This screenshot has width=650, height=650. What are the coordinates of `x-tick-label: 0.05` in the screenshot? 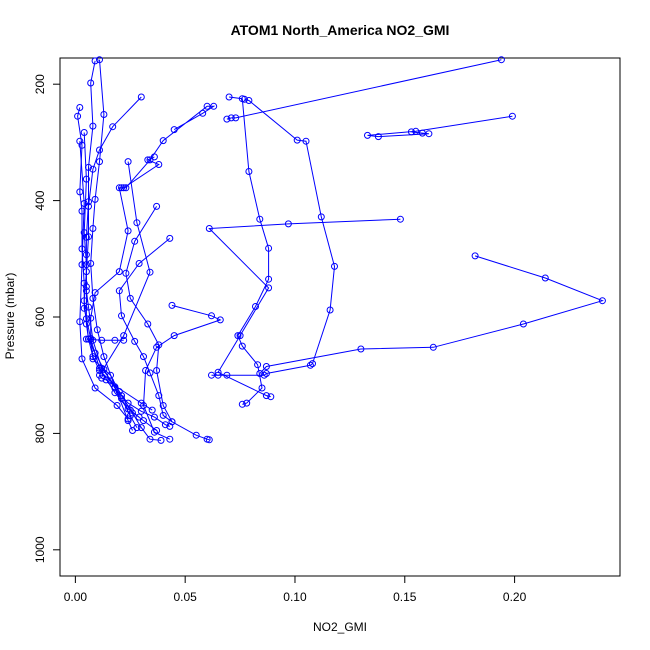 It's located at (185, 597).